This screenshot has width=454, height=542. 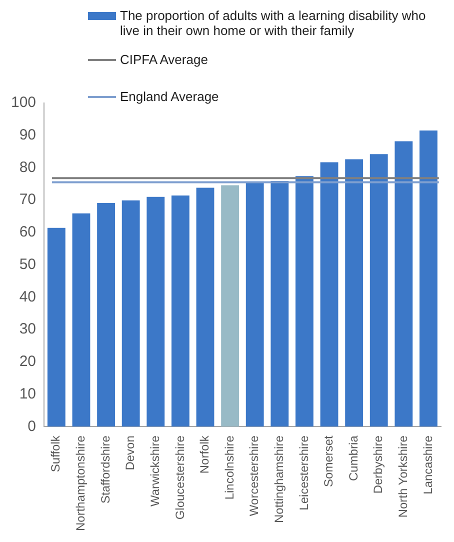 What do you see at coordinates (105, 469) in the screenshot?
I see `x-tick-label: Staffordshire` at bounding box center [105, 469].